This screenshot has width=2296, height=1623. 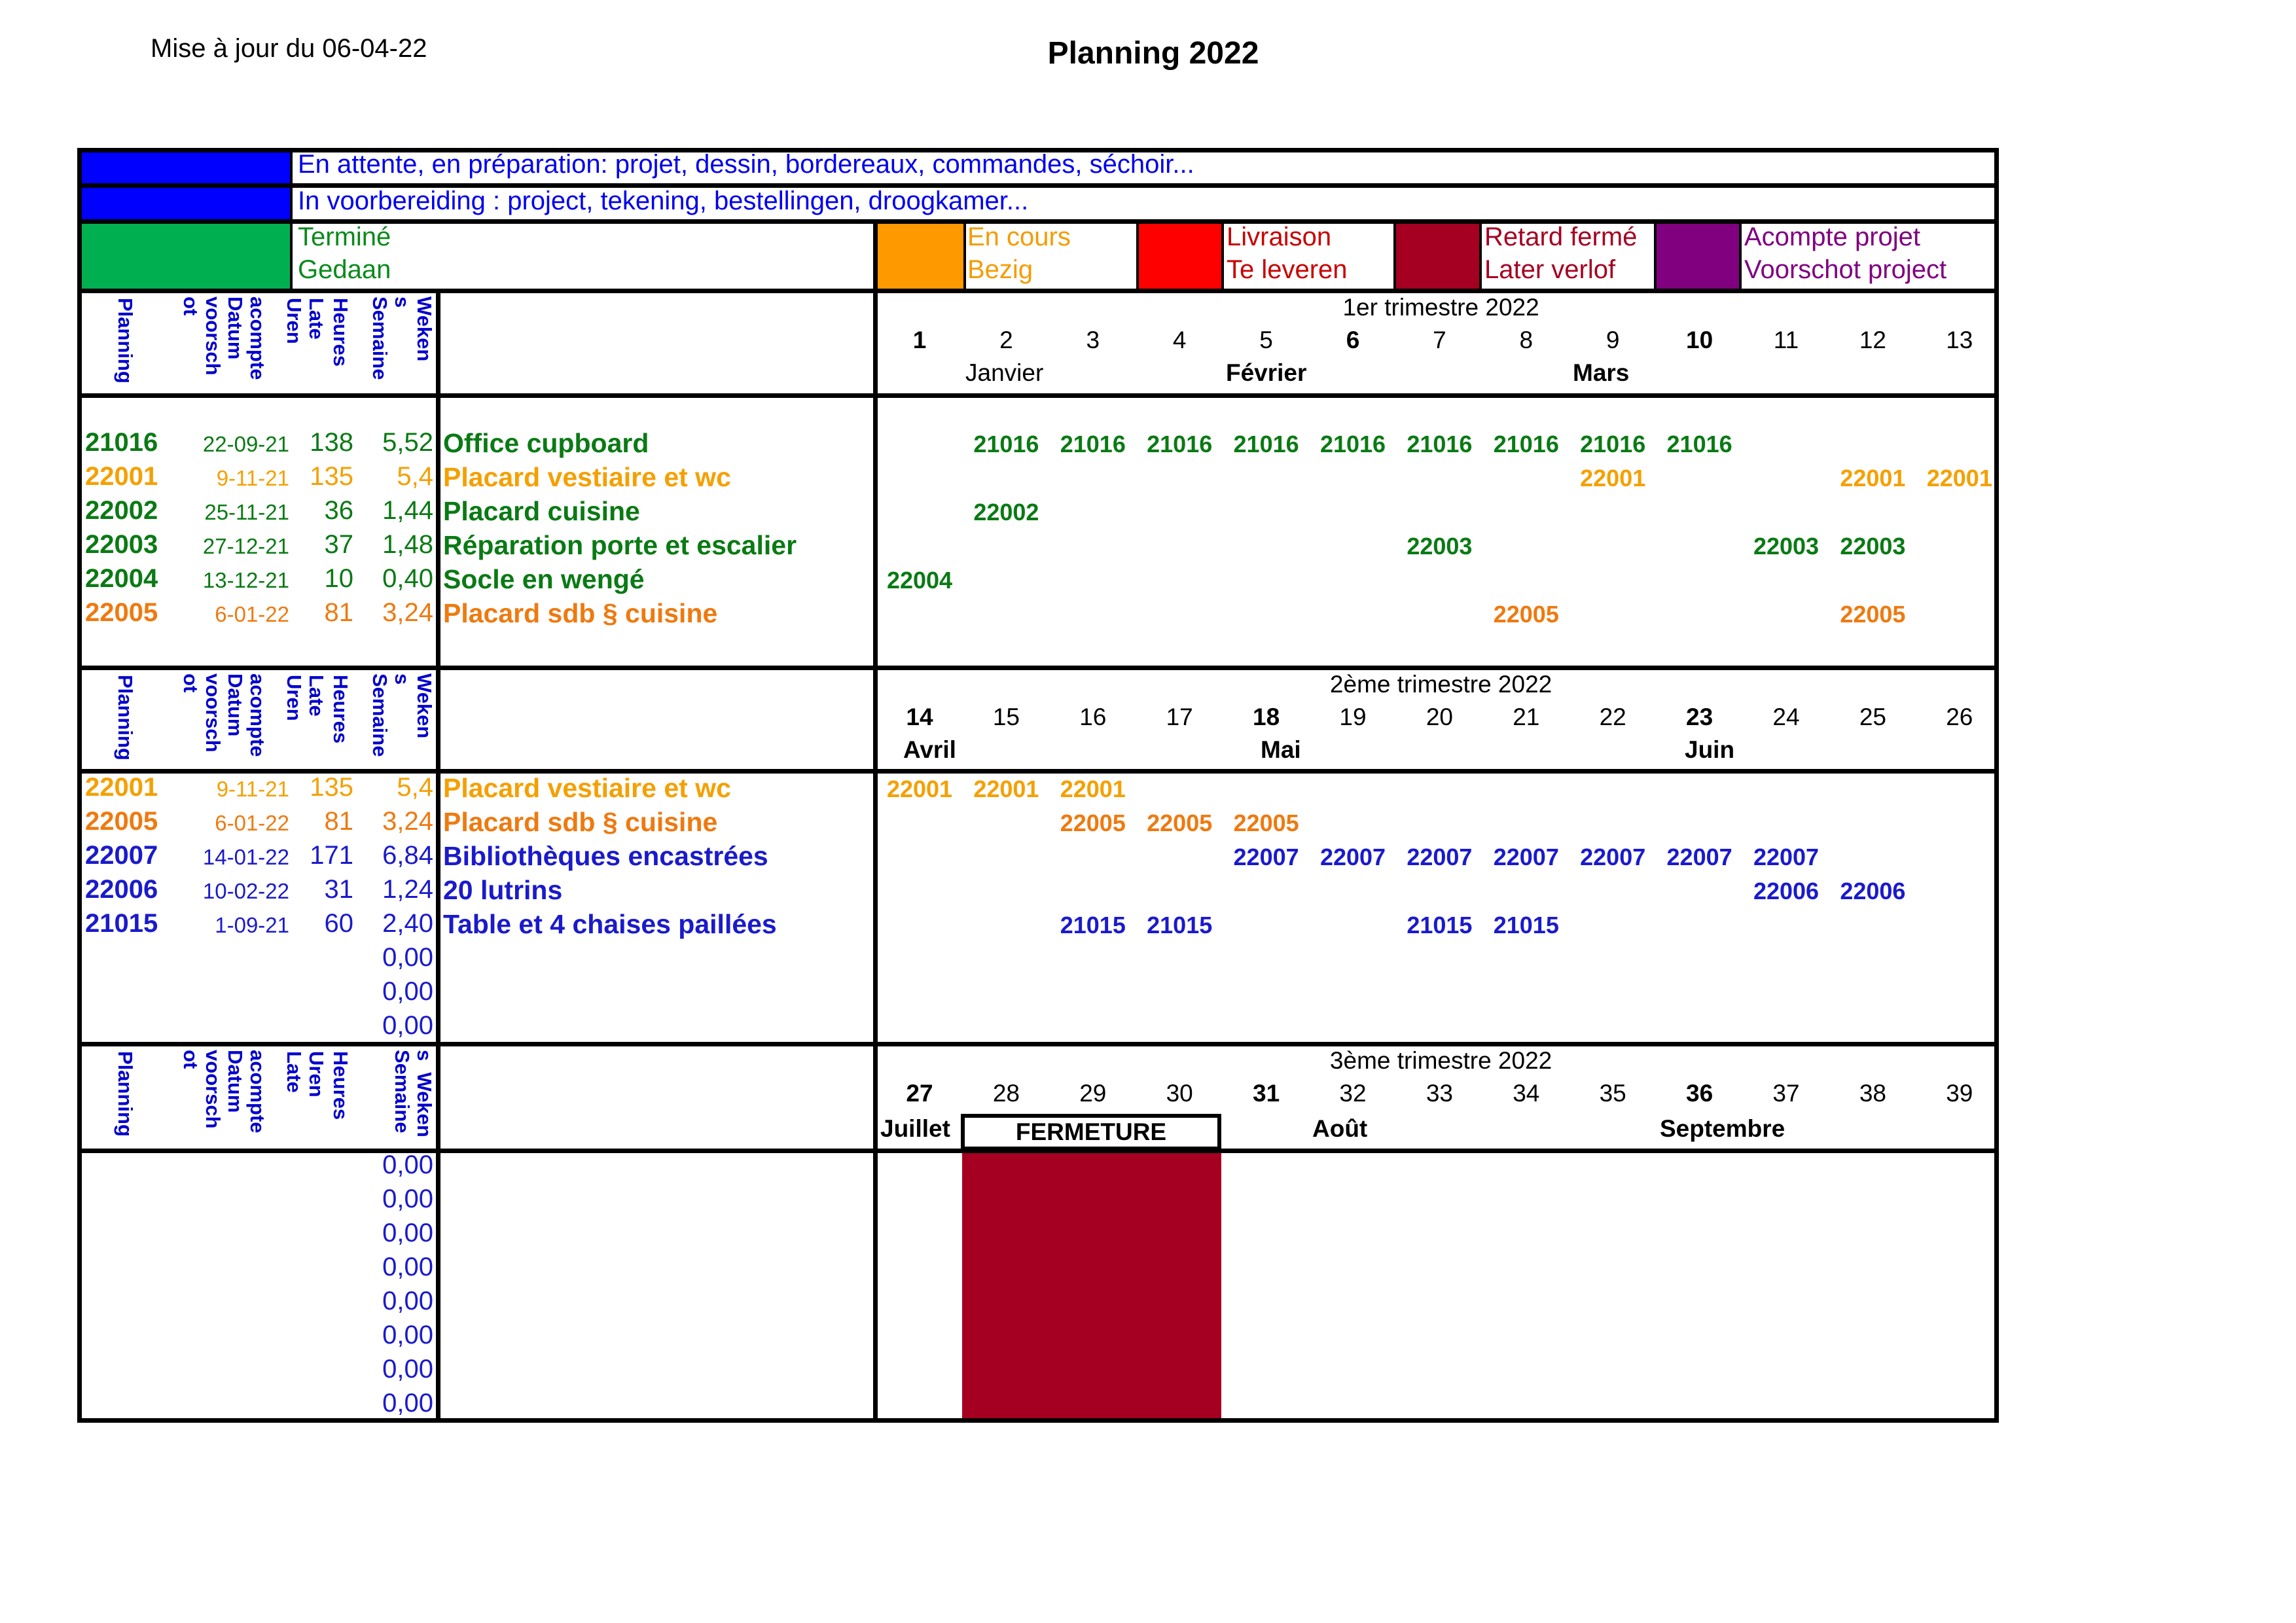 What do you see at coordinates (1091, 1285) in the screenshot?
I see `closure-block` at bounding box center [1091, 1285].